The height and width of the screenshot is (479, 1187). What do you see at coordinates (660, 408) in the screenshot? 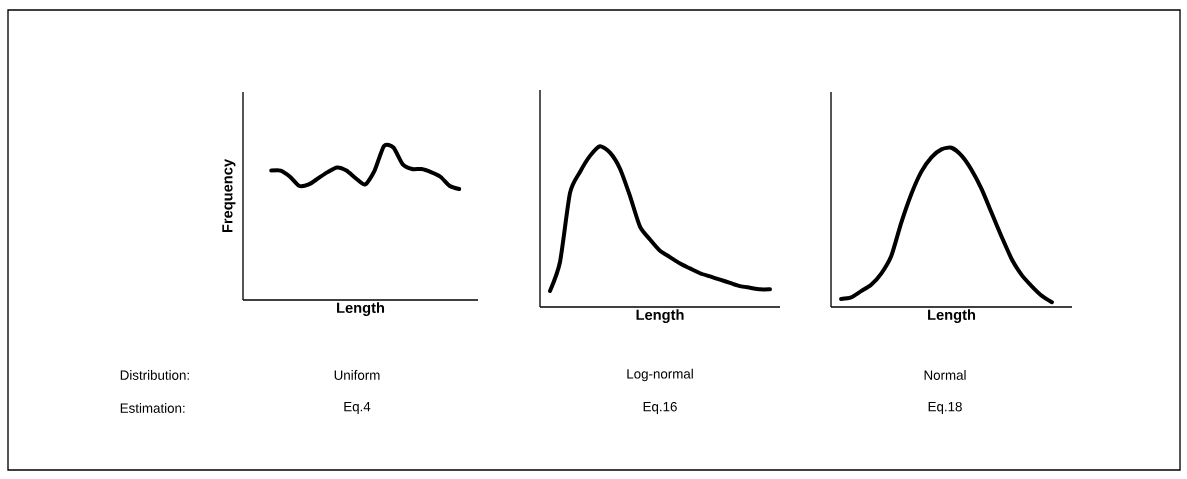
I see `text: Eq.16` at bounding box center [660, 408].